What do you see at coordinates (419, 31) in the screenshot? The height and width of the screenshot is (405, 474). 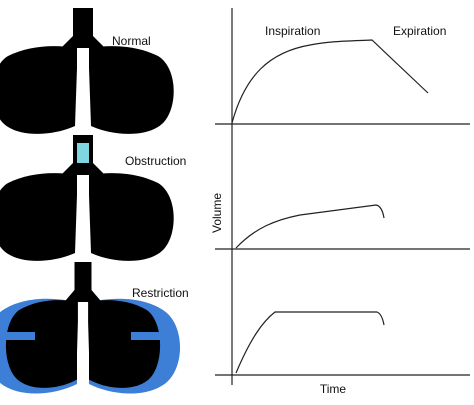 I see `phase-label: Expiration` at bounding box center [419, 31].